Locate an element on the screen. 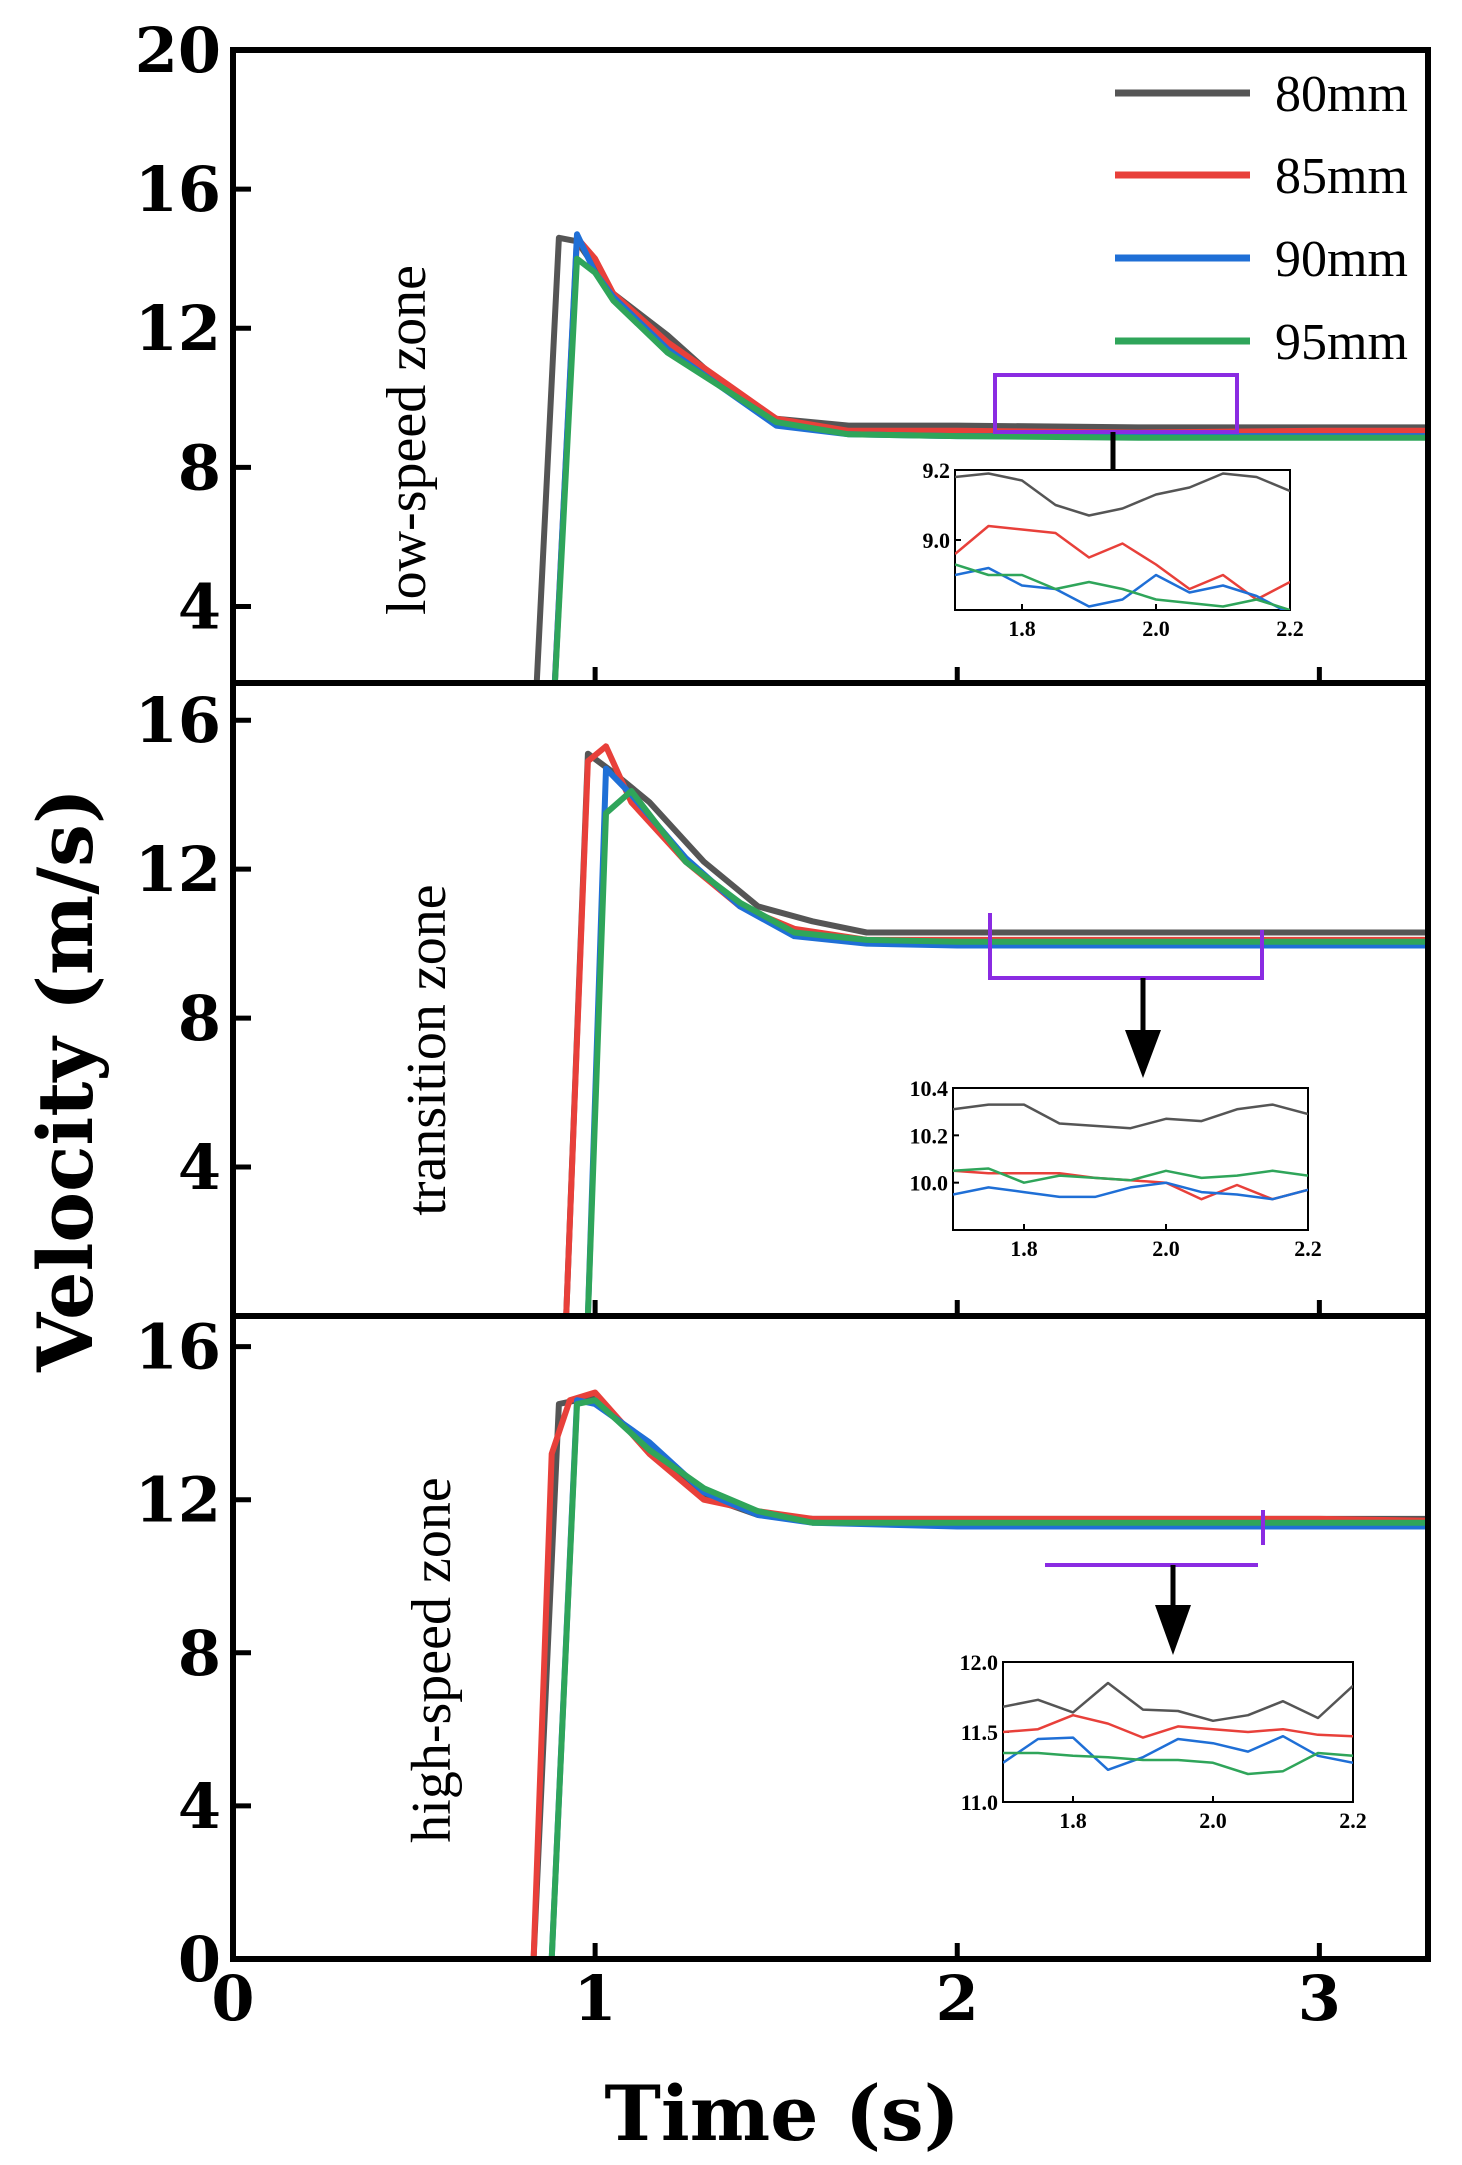 The height and width of the screenshot is (2165, 1462). inset-0-series-group is located at coordinates (1122, 541).